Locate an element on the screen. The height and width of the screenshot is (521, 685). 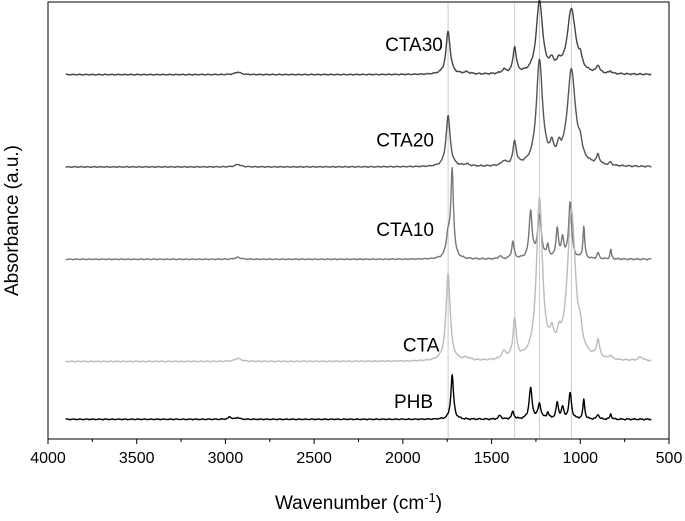
x-axis-title-base: Wavenumber (cm is located at coordinates (349, 503).